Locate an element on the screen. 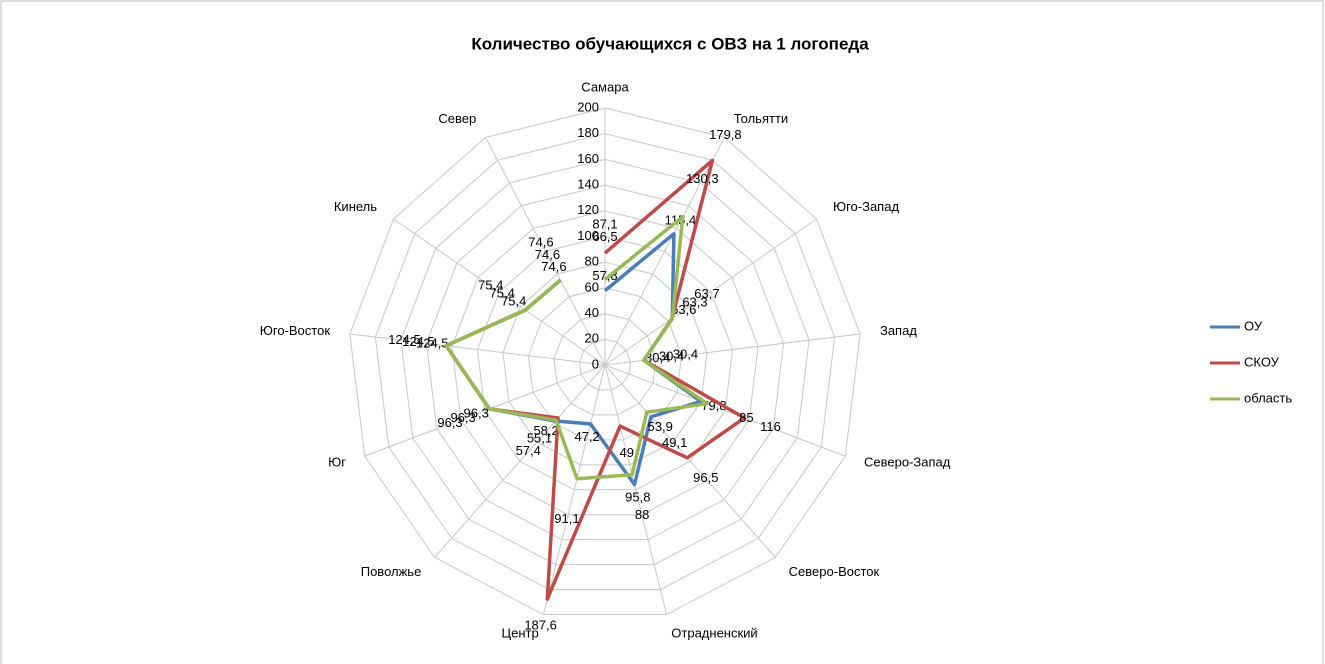 The height and width of the screenshot is (664, 1325). category-label: Юго-Запад is located at coordinates (866, 206).